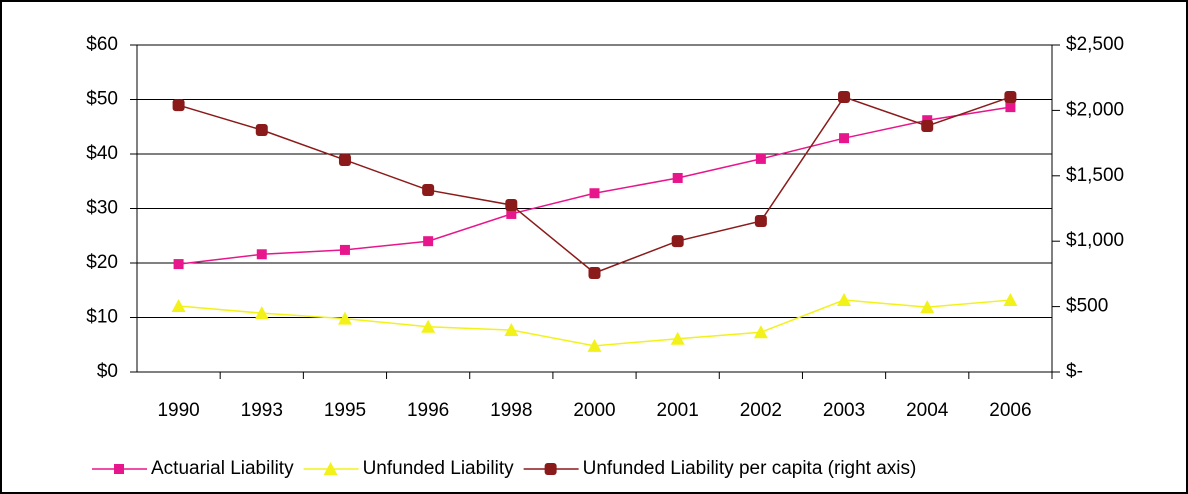 The height and width of the screenshot is (494, 1188). What do you see at coordinates (1087, 306) in the screenshot?
I see `y2-tick-label: $500` at bounding box center [1087, 306].